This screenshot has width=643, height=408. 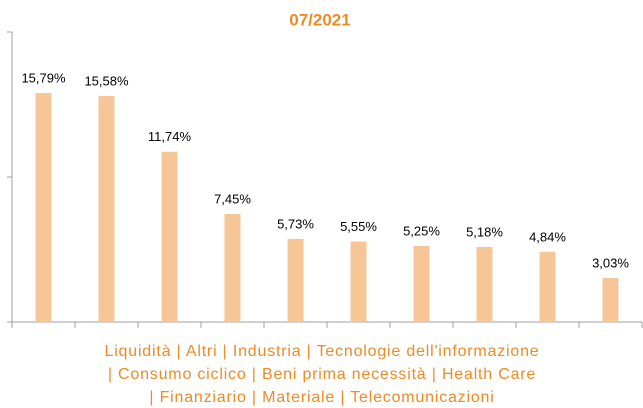 I want to click on value-label: 11,74%, so click(x=170, y=136).